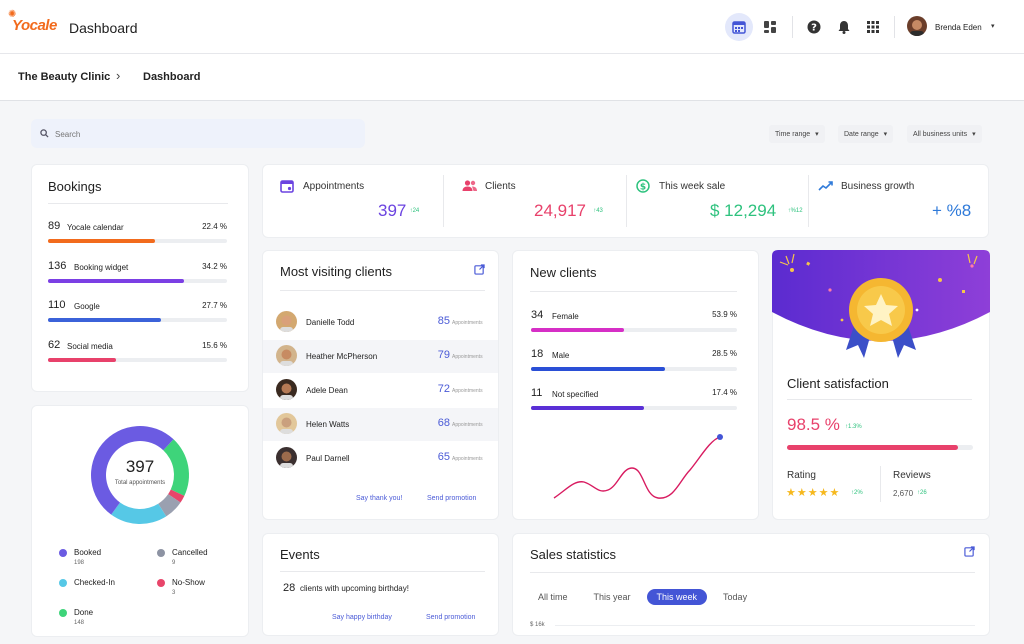 The width and height of the screenshot is (1024, 644). What do you see at coordinates (797, 134) in the screenshot?
I see `time-range-filter: Time range ▾` at bounding box center [797, 134].